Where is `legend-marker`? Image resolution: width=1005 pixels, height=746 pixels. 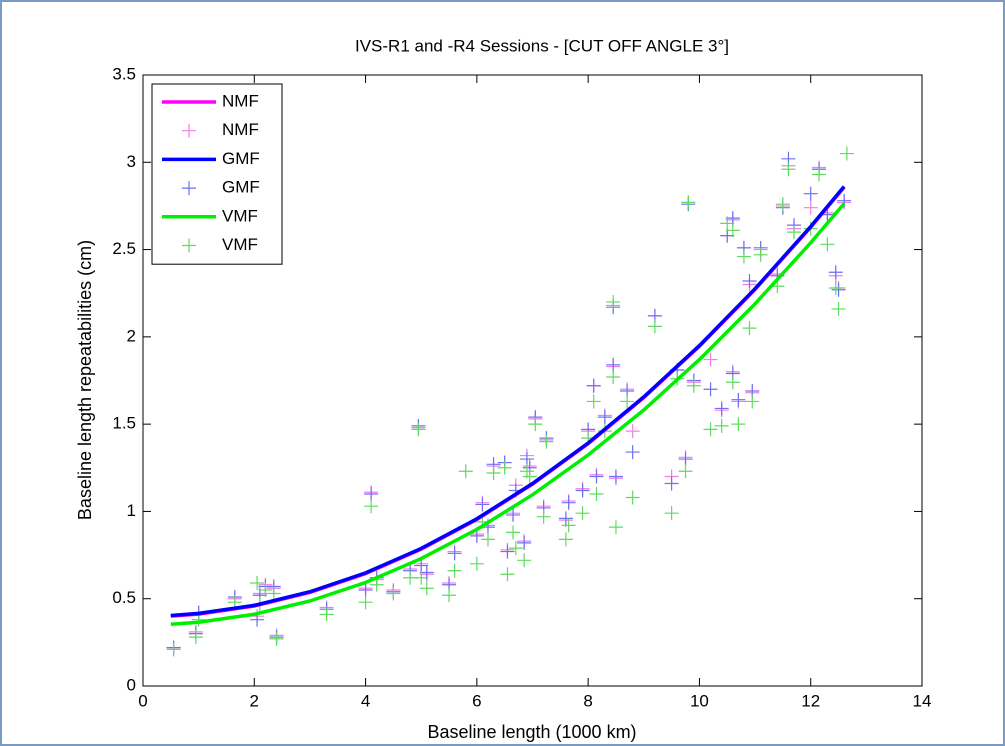
legend-marker is located at coordinates (189, 188).